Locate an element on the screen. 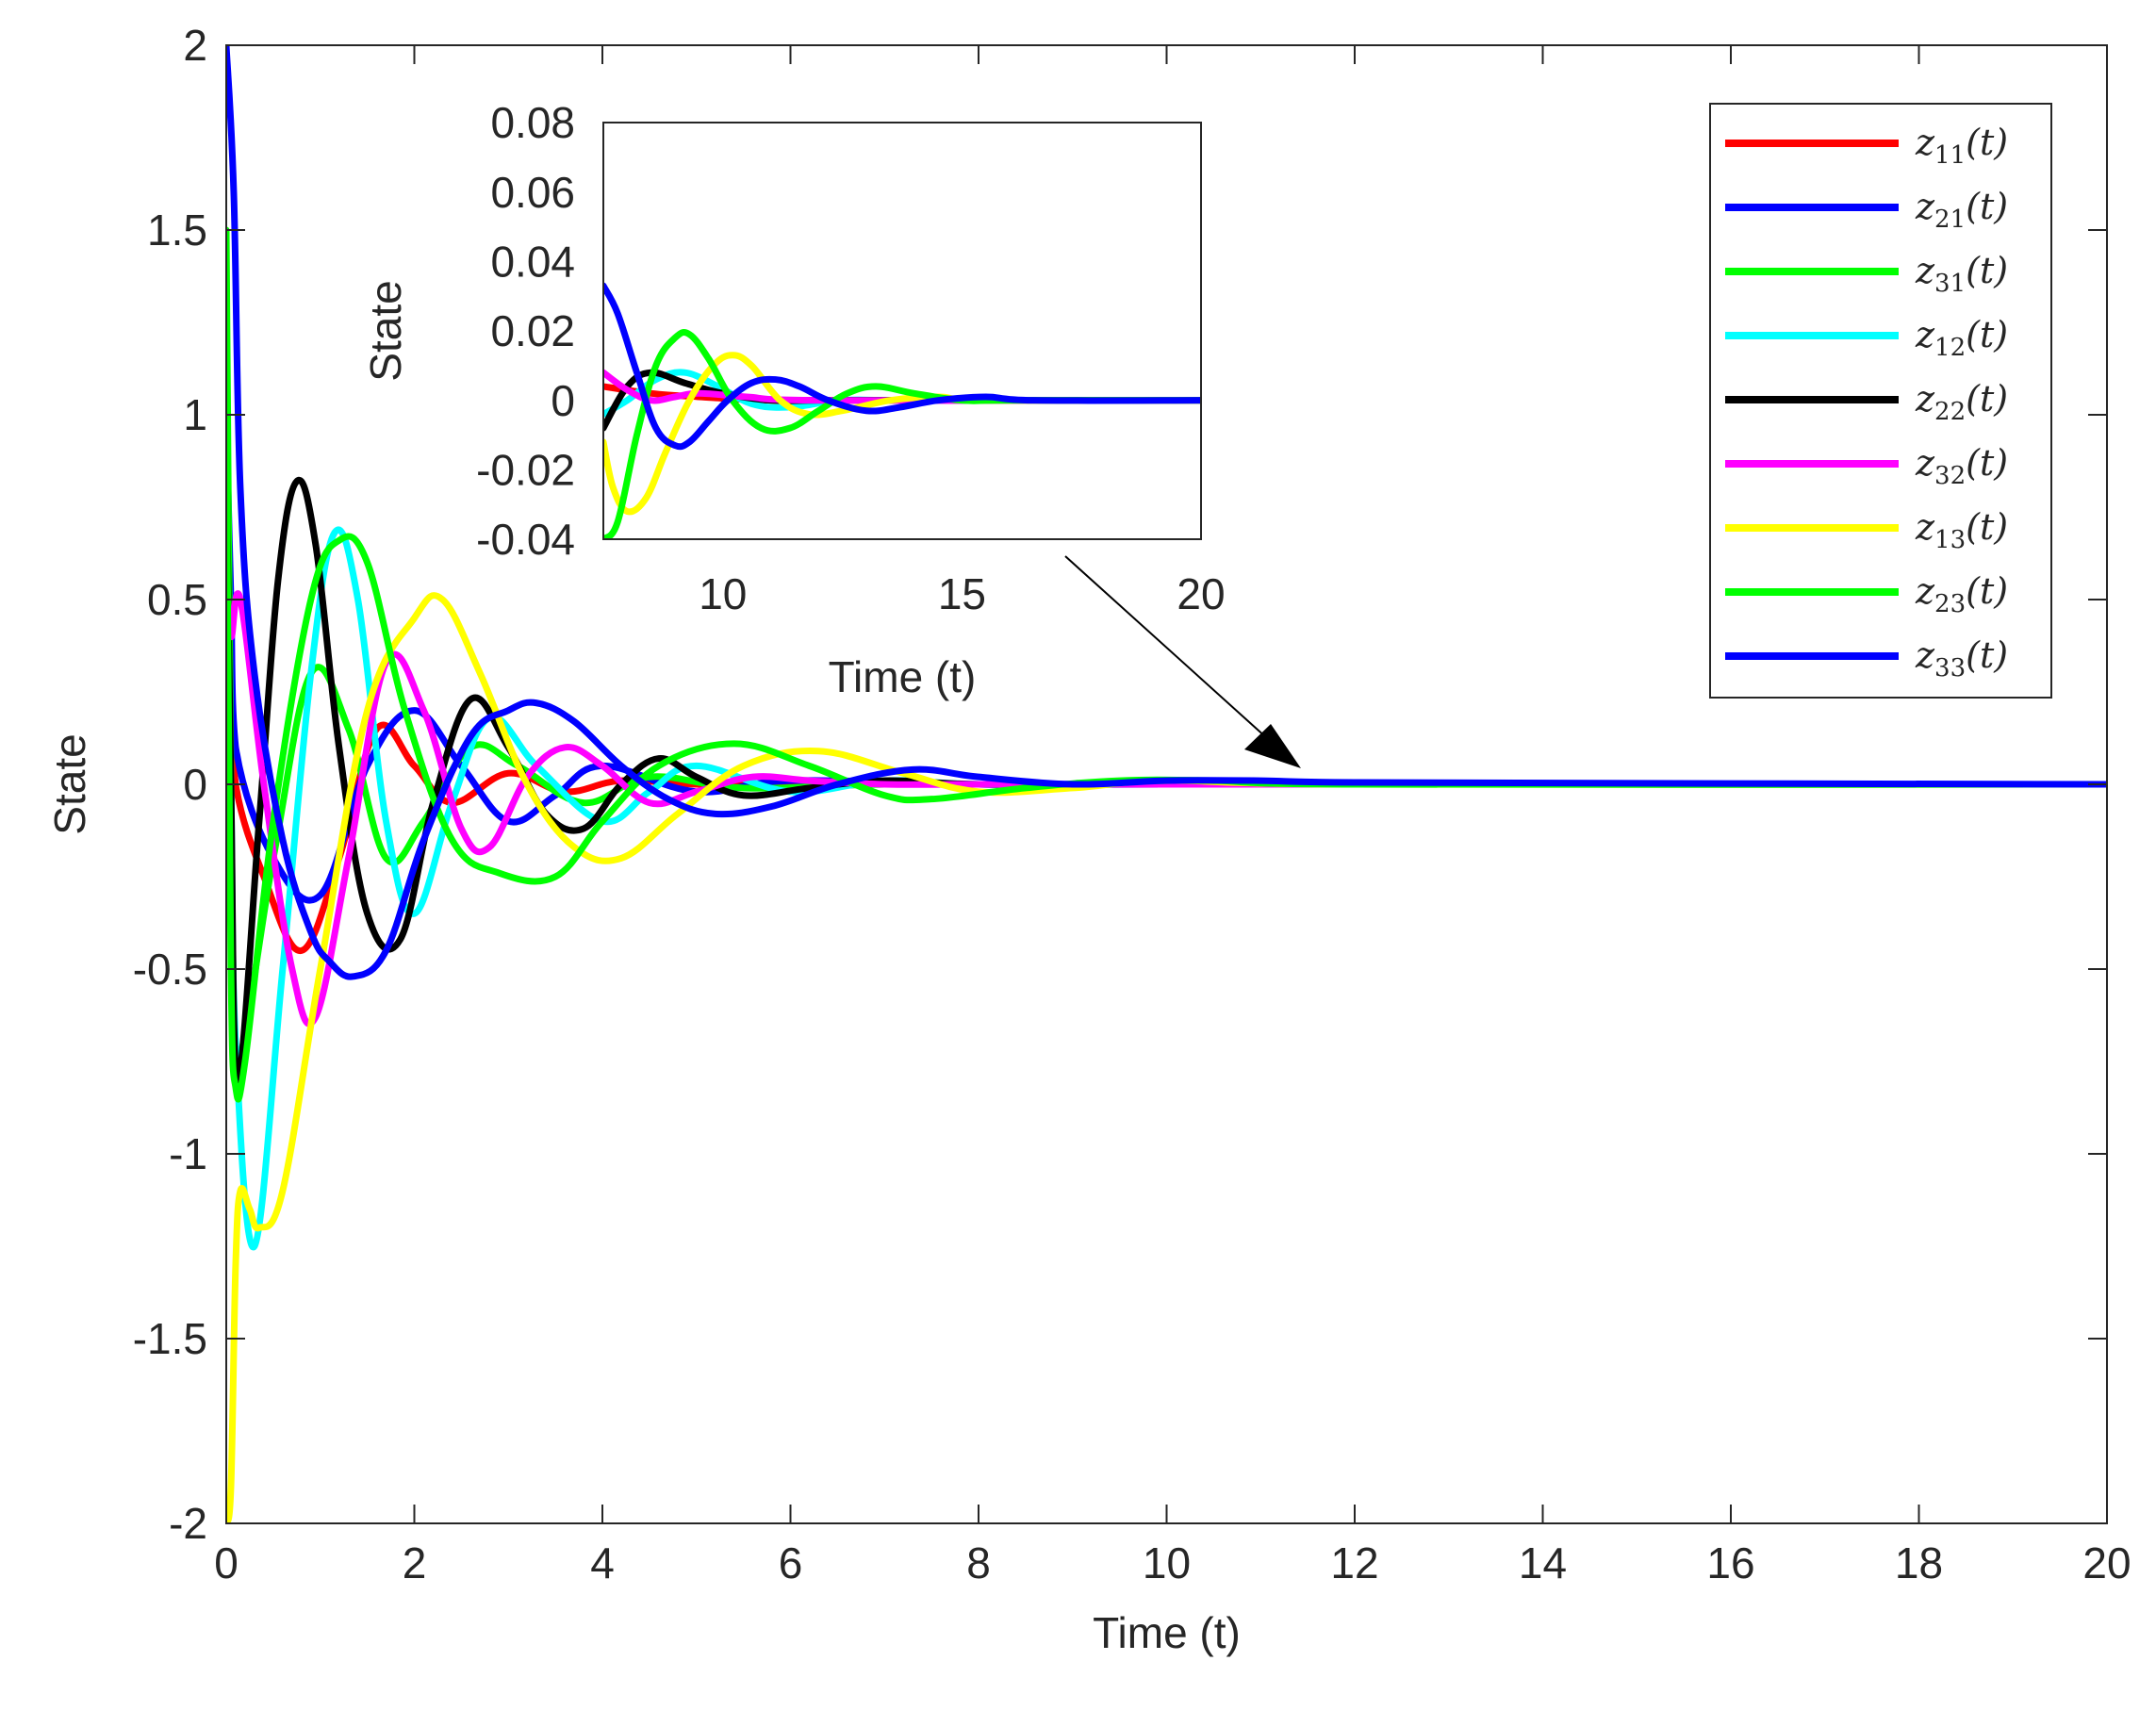  inset-y-tick-label: 0 is located at coordinates (563, 400).